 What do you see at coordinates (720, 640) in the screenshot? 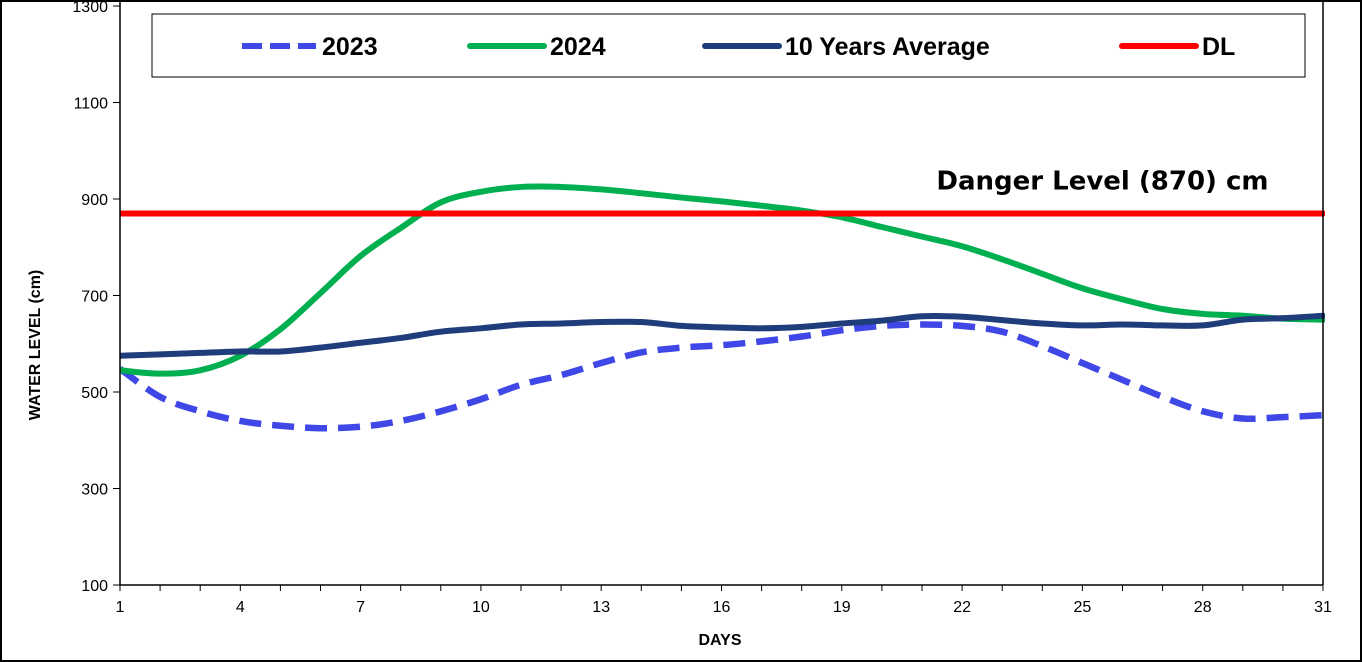
I see `x-axis-title: DAYS` at bounding box center [720, 640].